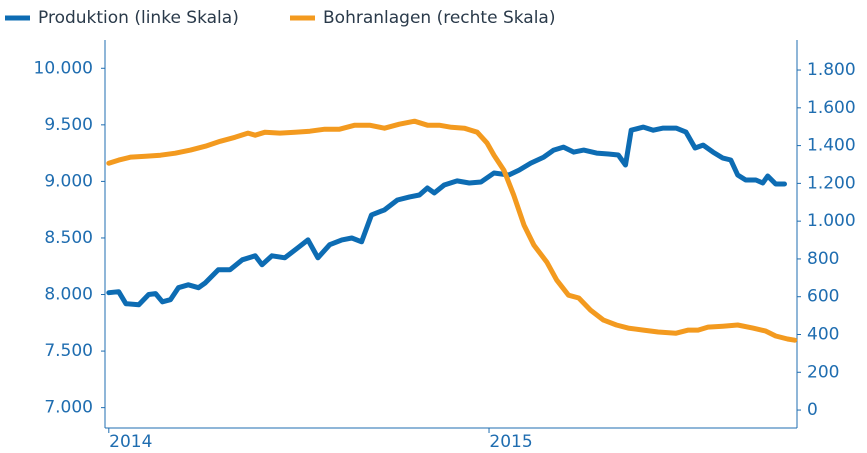  What do you see at coordinates (812, 410) in the screenshot?
I see `y2-tick-label: 0` at bounding box center [812, 410].